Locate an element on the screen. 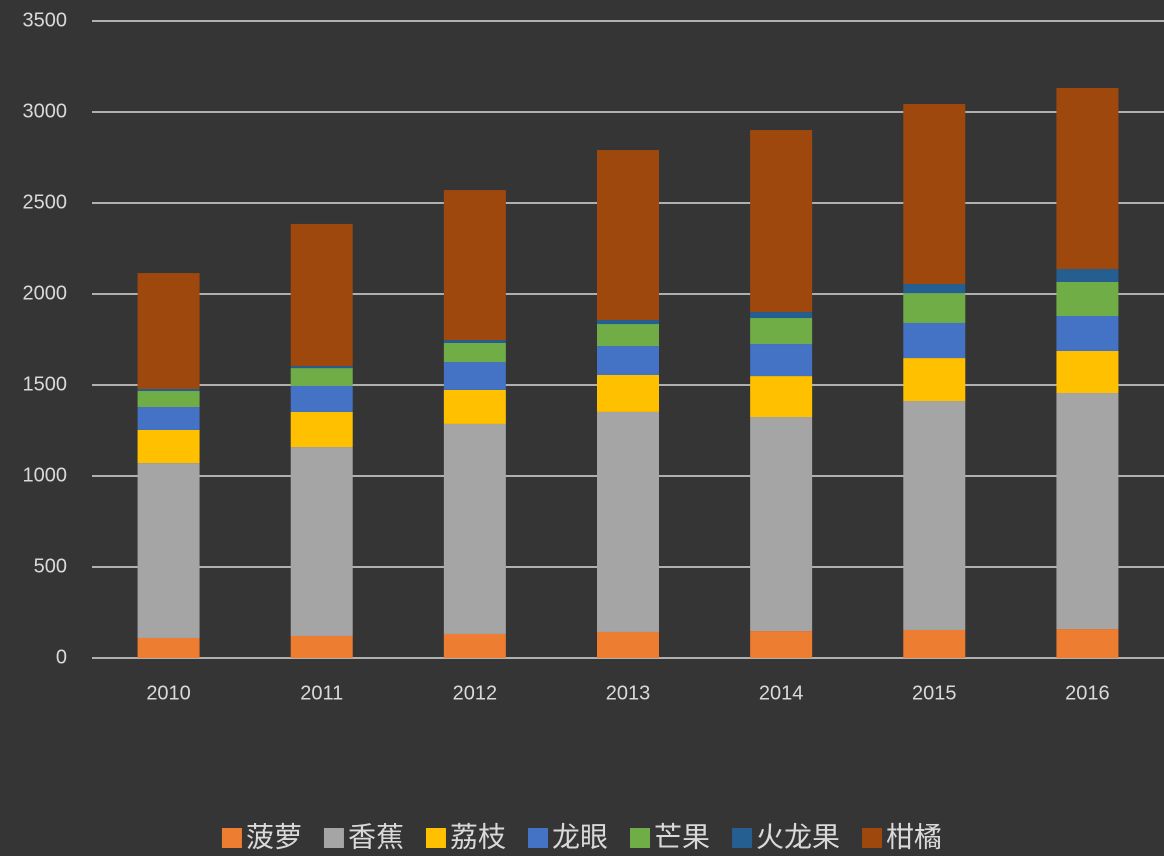 The height and width of the screenshot is (856, 1164). x-tick-label: 2013 is located at coordinates (628, 693).